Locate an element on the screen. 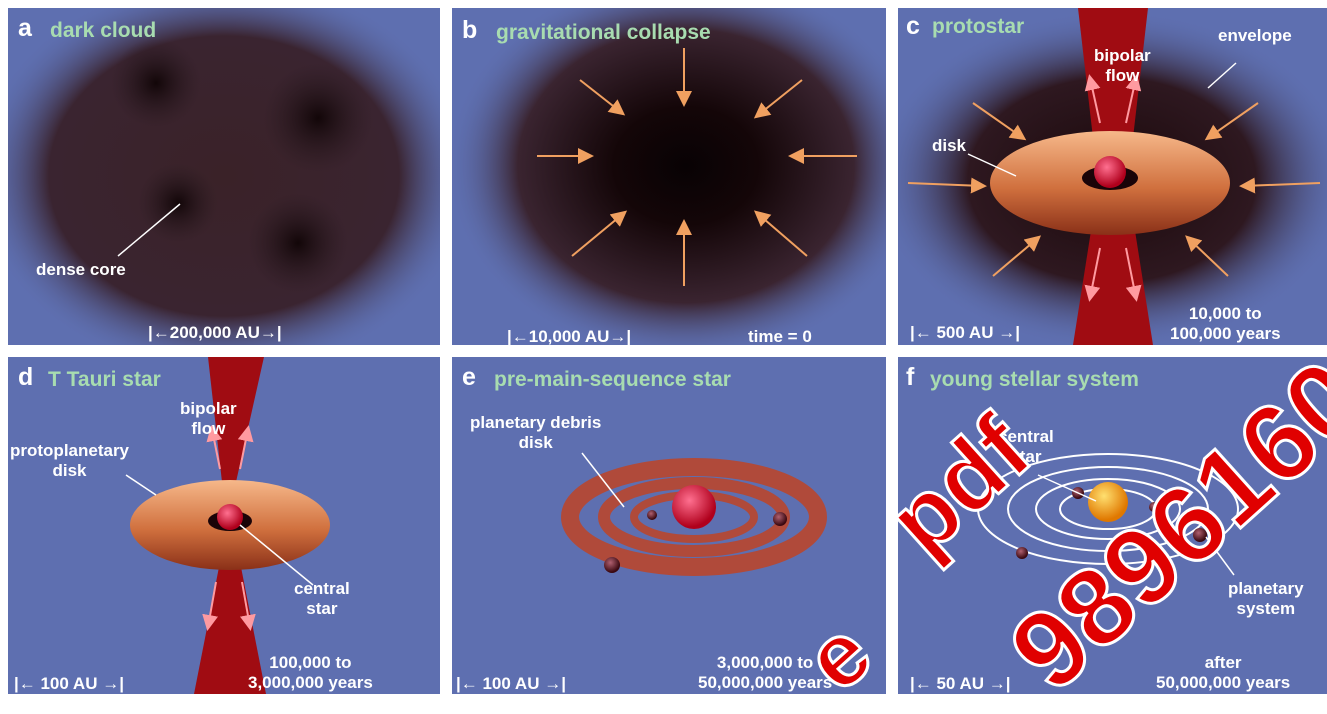 The width and height of the screenshot is (1327, 714). panel-letter: e is located at coordinates (469, 377).